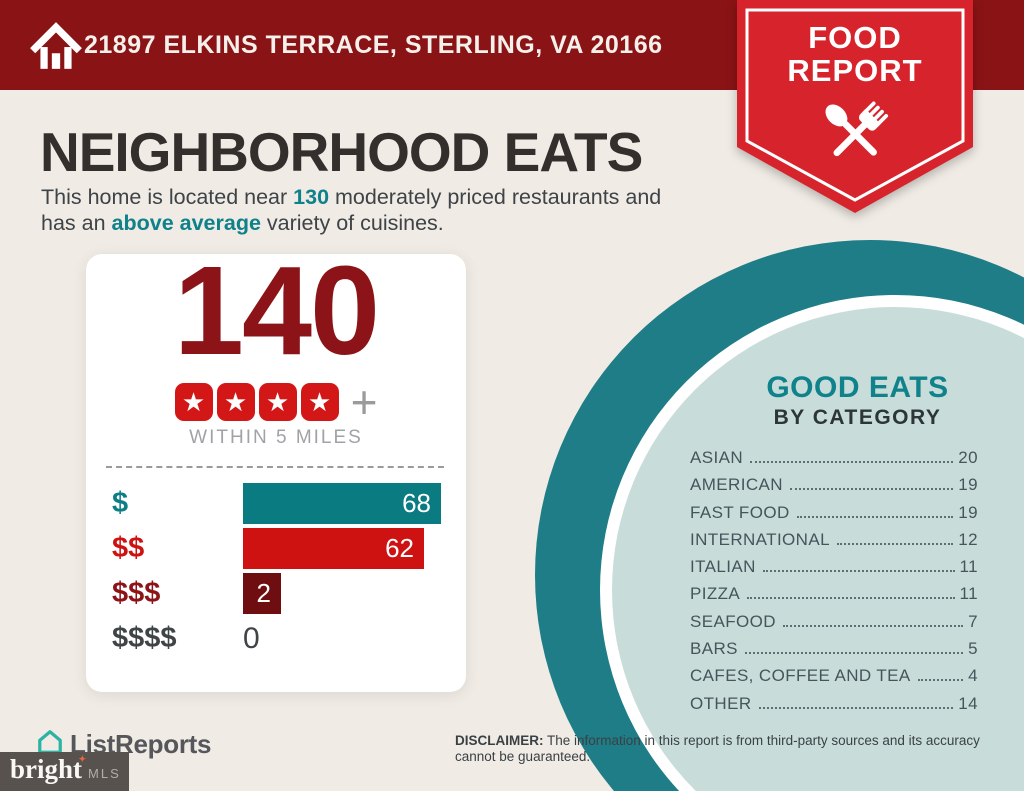 The width and height of the screenshot is (1024, 791). I want to click on pennant-ribbon, so click(855, 106).